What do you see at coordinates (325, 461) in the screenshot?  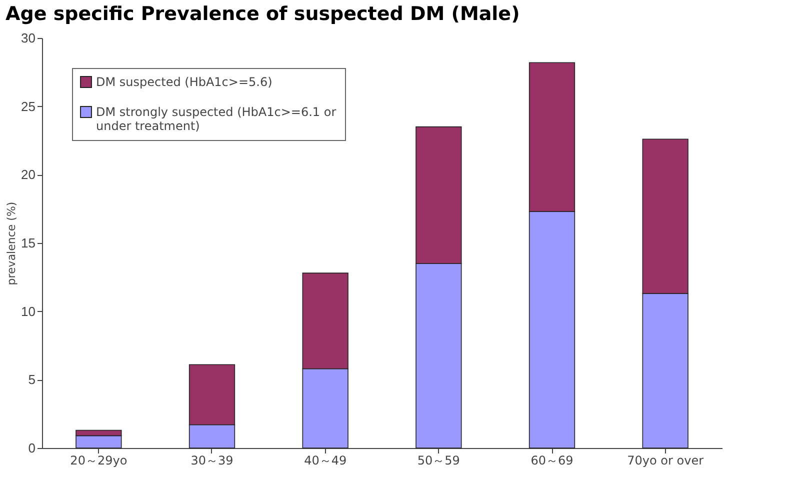 I see `x-tick-label: 40～49` at bounding box center [325, 461].